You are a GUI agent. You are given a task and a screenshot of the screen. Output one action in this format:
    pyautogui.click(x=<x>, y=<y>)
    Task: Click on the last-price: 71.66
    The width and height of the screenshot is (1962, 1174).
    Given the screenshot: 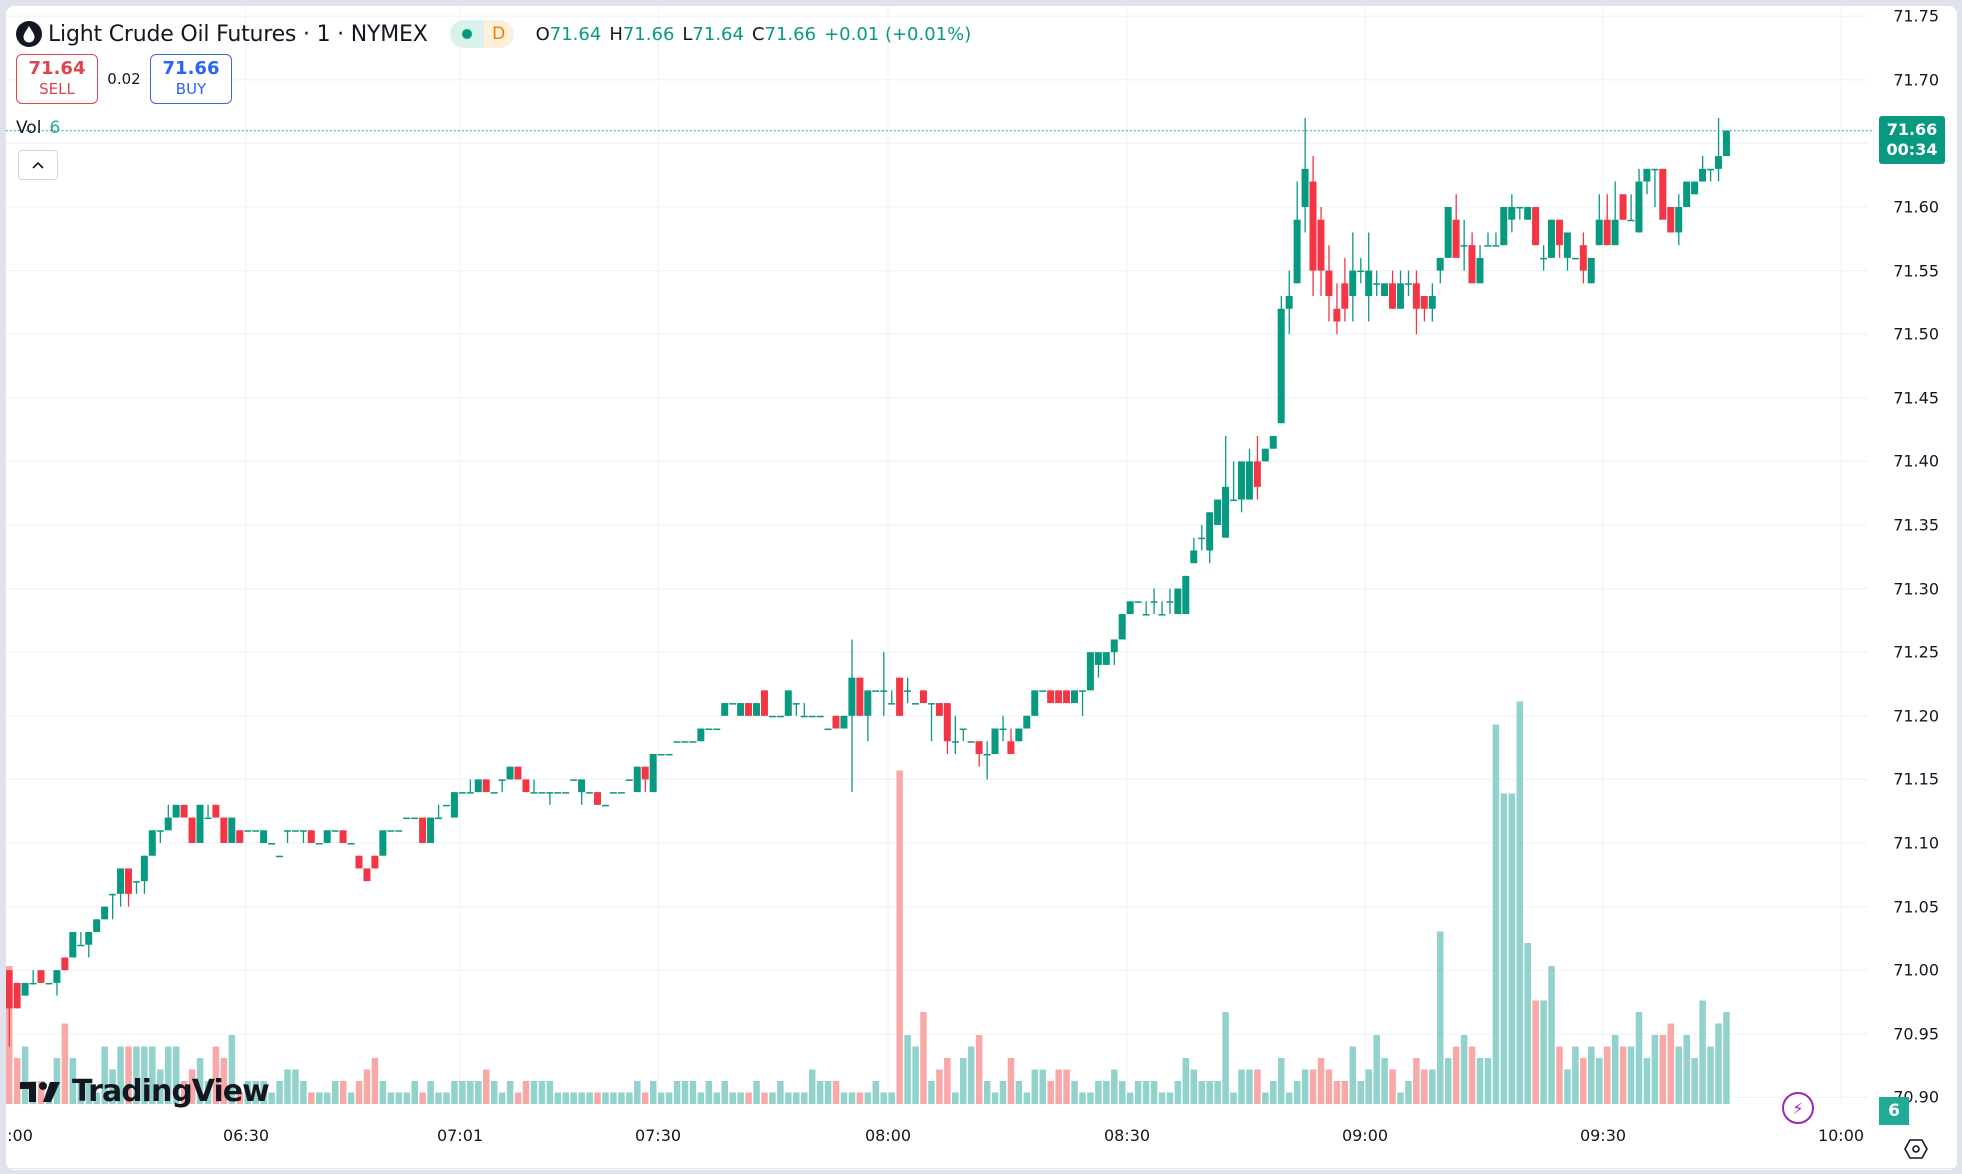 What is the action you would take?
    pyautogui.click(x=1912, y=129)
    